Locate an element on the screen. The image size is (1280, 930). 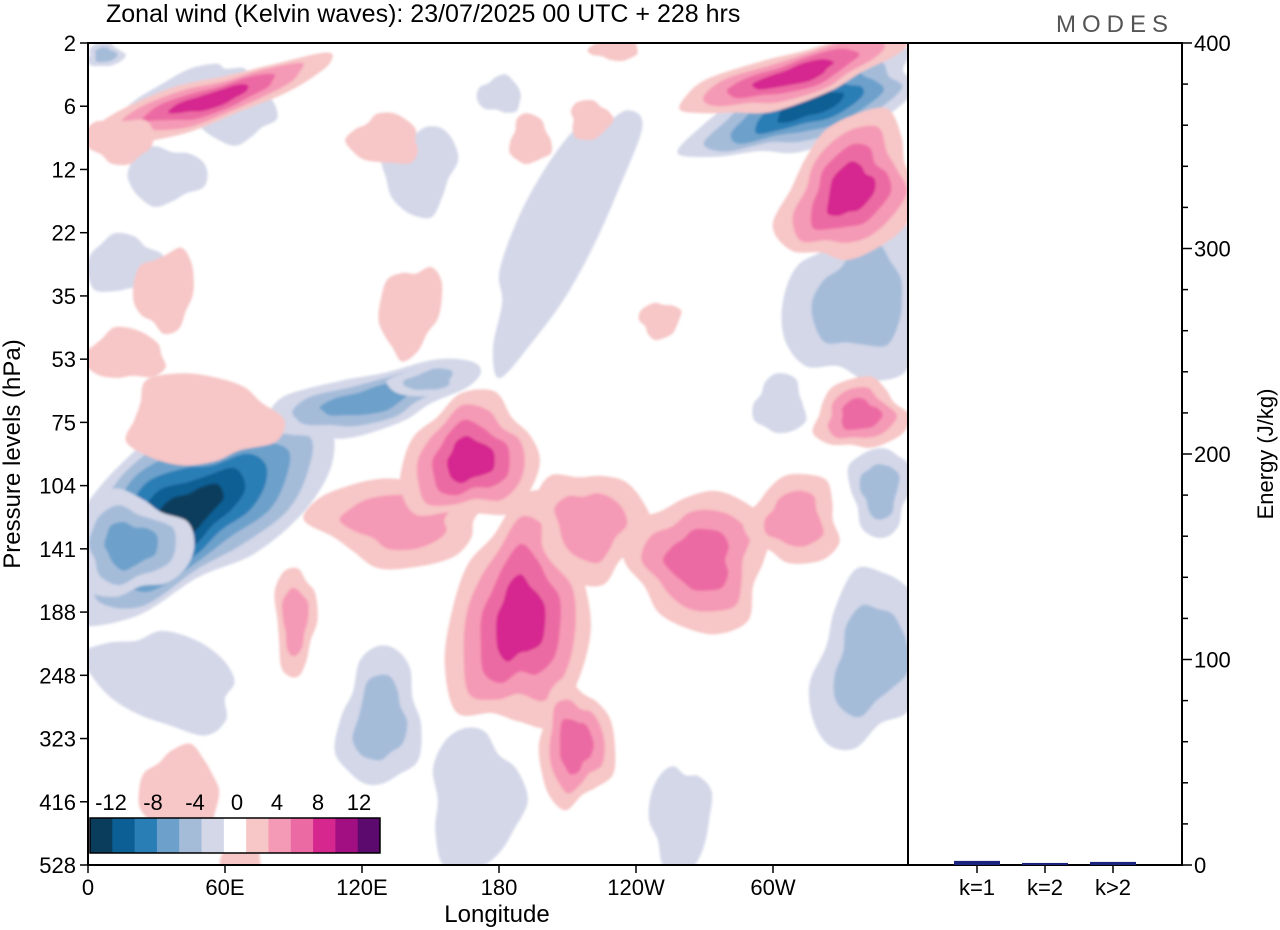
modes-logo: MODES is located at coordinates (1115, 24).